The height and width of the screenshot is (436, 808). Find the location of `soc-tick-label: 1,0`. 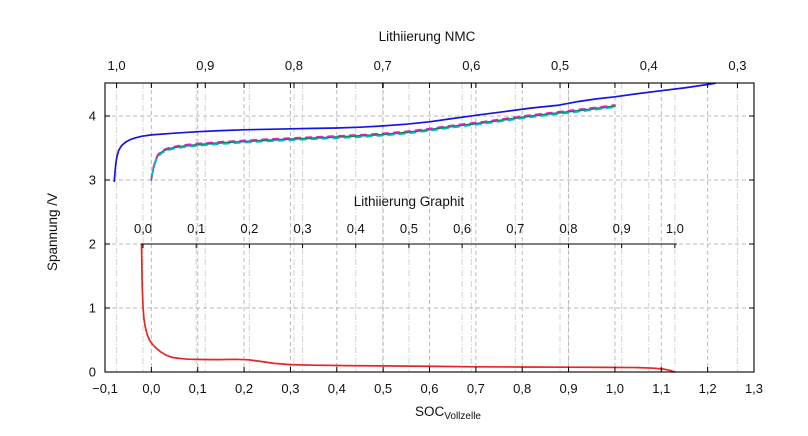

soc-tick-label: 1,0 is located at coordinates (615, 388).